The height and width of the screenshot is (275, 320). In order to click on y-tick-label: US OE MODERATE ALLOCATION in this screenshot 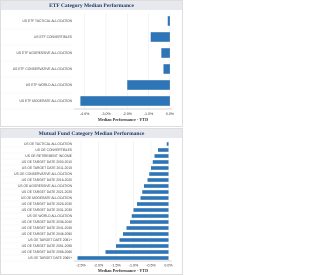, I will do `click(47, 198)`.